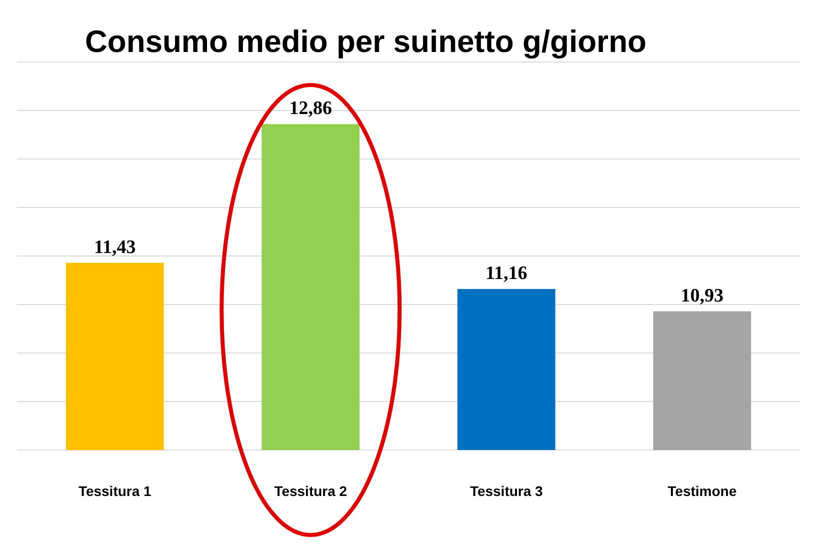 The width and height of the screenshot is (820, 548). Describe the element at coordinates (507, 490) in the screenshot. I see `x-tick-label: Tessitura 3` at that location.